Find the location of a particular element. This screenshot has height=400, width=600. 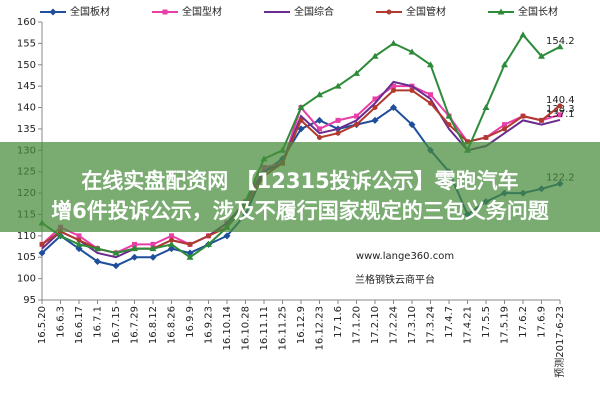

legend-label: 全国综合 is located at coordinates (314, 11).